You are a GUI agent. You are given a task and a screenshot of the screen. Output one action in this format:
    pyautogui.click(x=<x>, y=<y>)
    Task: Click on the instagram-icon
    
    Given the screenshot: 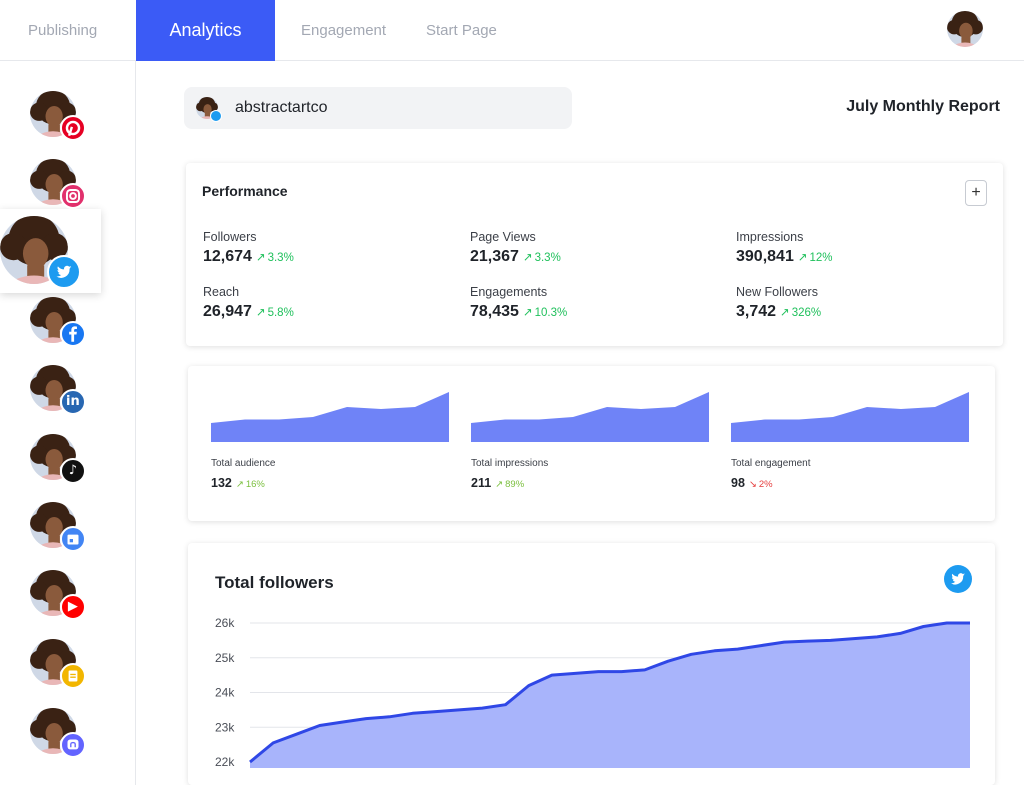 What is the action you would take?
    pyautogui.click(x=72, y=195)
    